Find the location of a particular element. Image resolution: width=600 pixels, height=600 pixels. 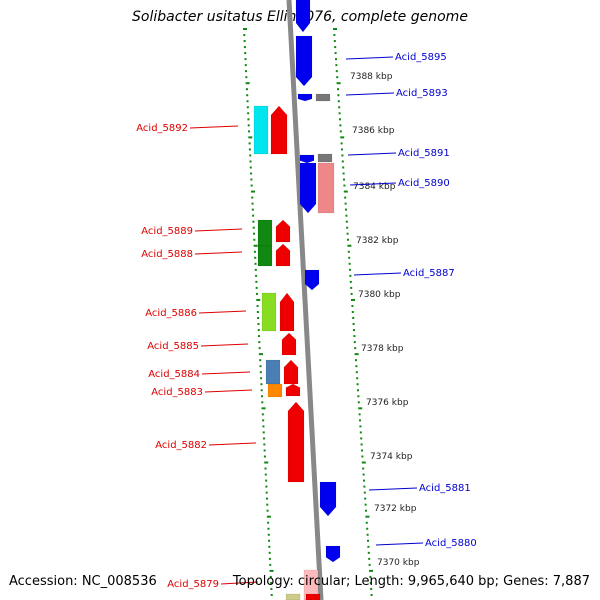

reverse-gene-label: Acid_5891 is located at coordinates (424, 153).